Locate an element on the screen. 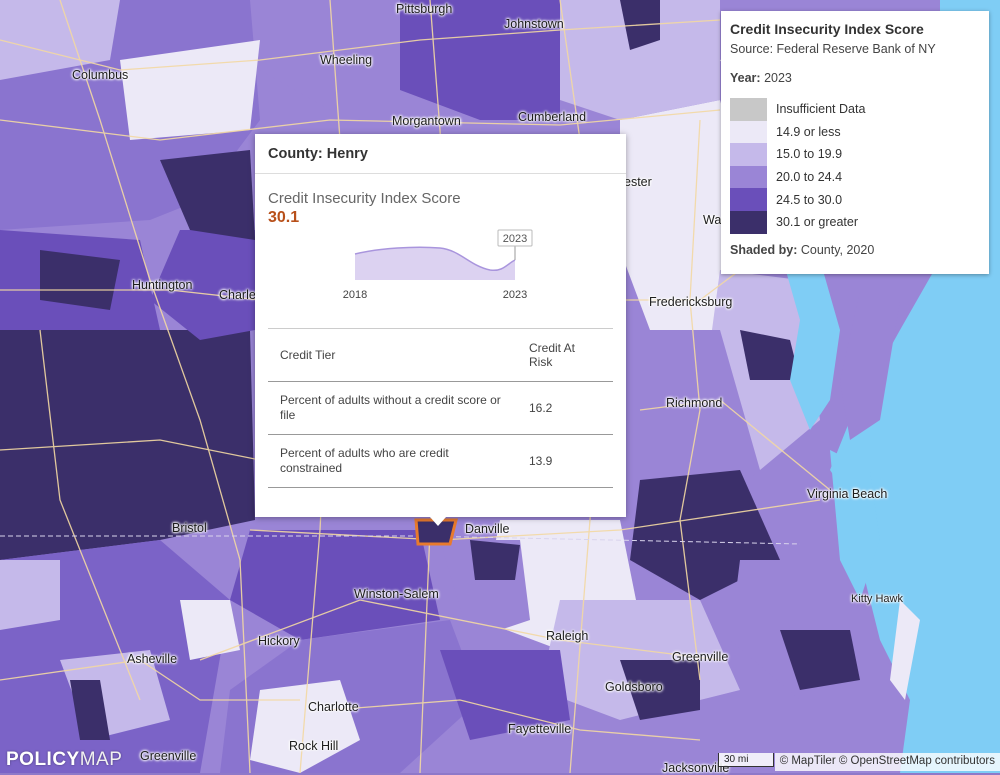  legend-item-label: Insufficient Data is located at coordinates (821, 109).